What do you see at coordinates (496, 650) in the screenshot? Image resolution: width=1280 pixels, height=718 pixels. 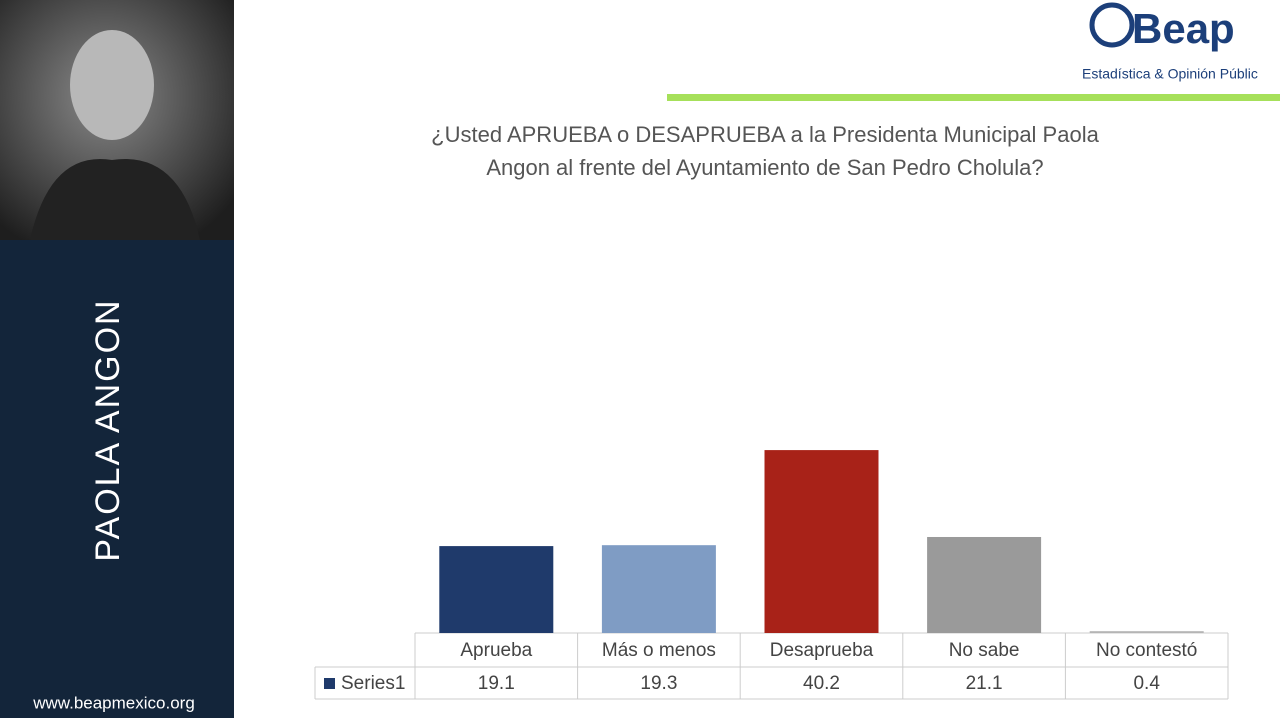 I see `x-tick-label: Aprueba` at bounding box center [496, 650].